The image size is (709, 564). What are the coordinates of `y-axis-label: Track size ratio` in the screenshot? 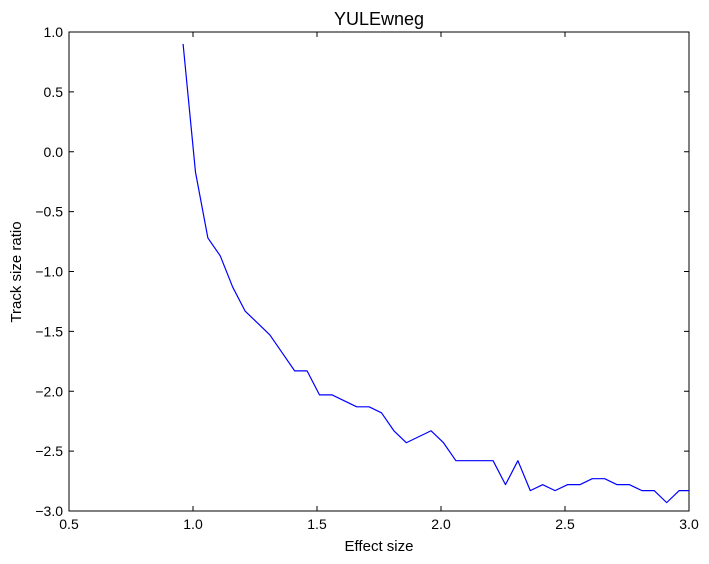 It's located at (16, 271).